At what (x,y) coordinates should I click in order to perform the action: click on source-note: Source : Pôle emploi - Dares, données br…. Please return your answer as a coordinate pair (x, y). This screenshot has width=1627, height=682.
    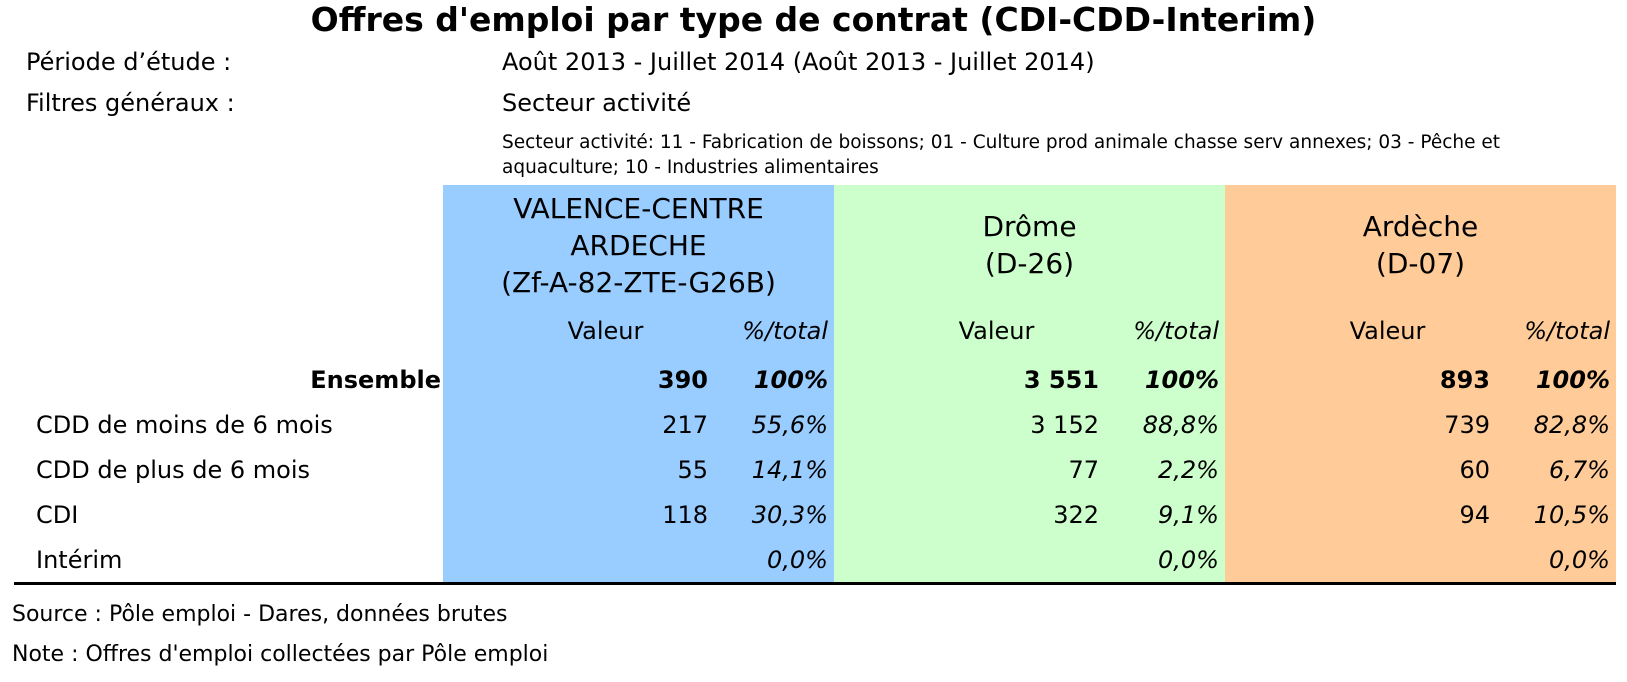
    Looking at the image, I should click on (260, 614).